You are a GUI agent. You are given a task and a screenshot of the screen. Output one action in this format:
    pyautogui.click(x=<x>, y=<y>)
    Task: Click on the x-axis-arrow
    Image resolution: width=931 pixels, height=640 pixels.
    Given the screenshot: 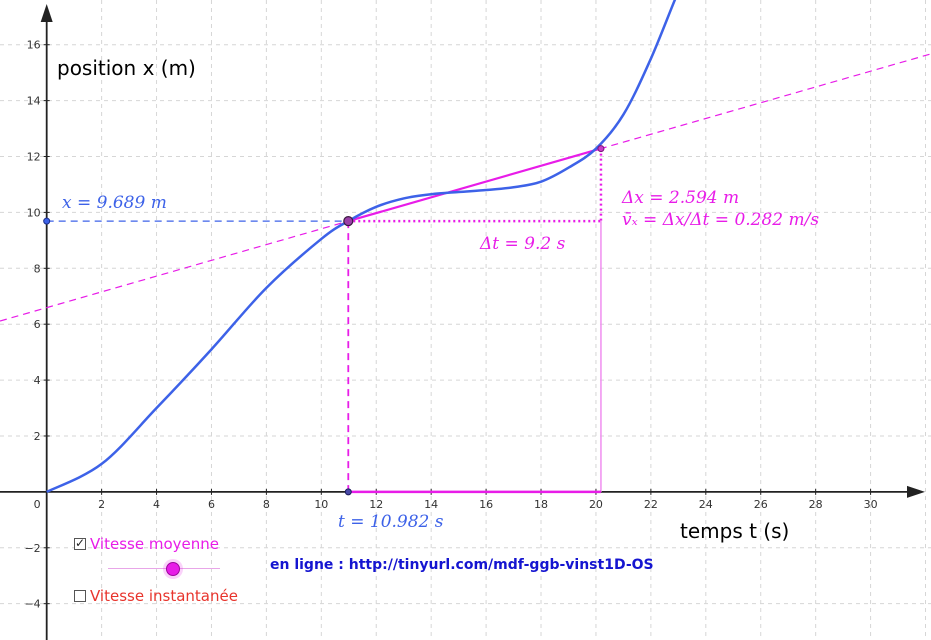 What is the action you would take?
    pyautogui.click(x=916, y=491)
    